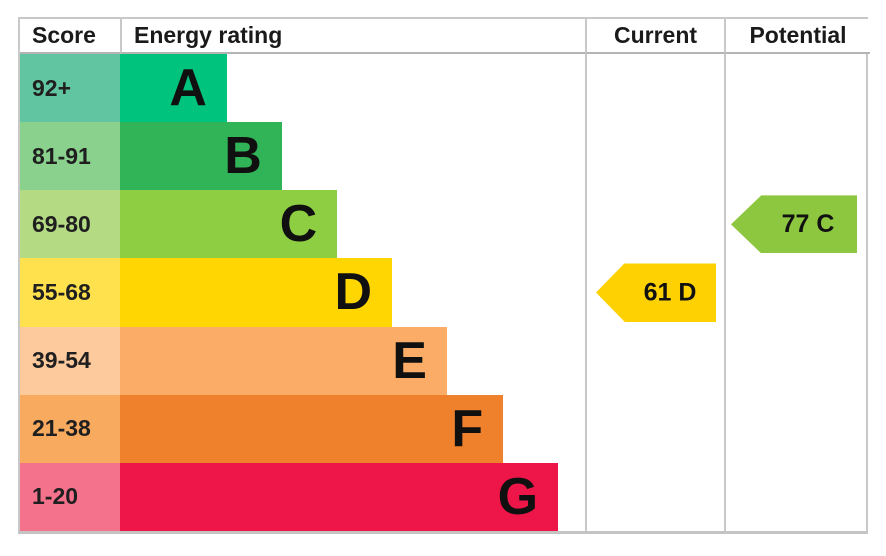  Describe the element at coordinates (70, 88) in the screenshot. I see `score-range-a: 92+` at that location.